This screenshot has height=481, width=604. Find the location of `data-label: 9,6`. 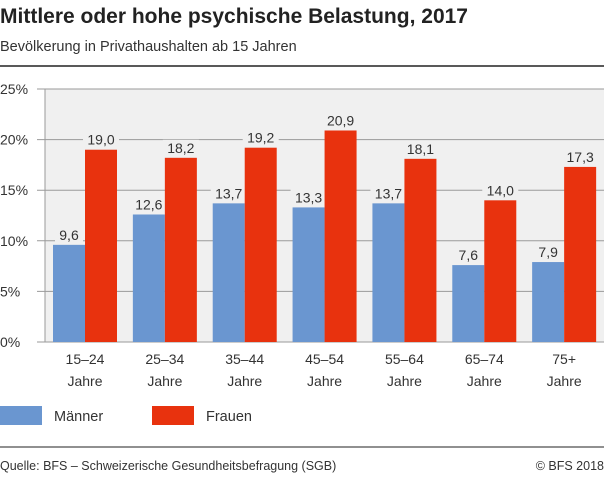

data-label: 9,6 is located at coordinates (69, 235).